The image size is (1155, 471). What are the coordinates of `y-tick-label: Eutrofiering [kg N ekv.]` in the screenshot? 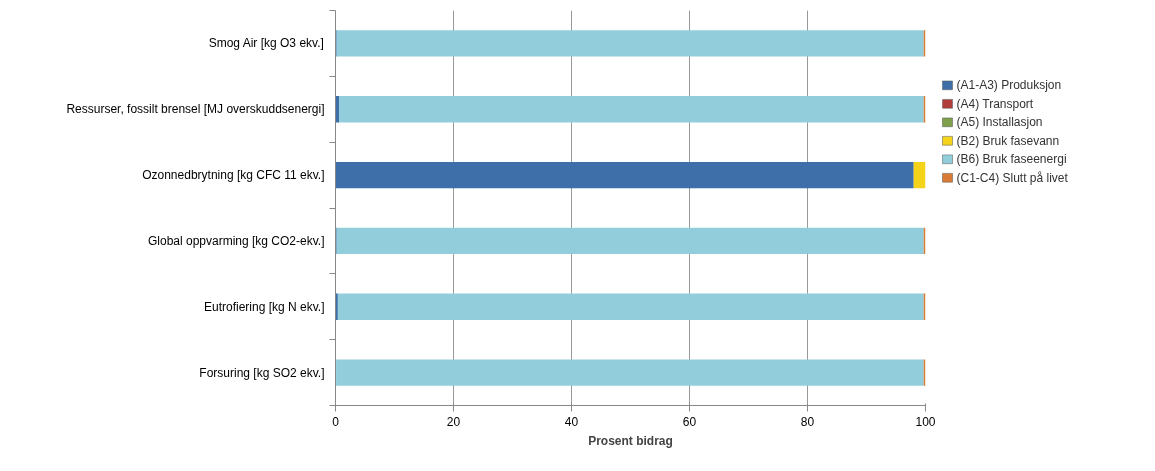 It's located at (264, 306).